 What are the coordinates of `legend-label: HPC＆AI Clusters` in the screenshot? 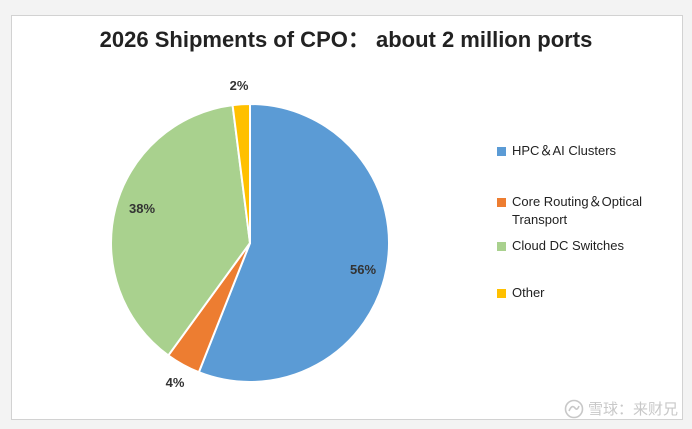 It's located at (564, 150).